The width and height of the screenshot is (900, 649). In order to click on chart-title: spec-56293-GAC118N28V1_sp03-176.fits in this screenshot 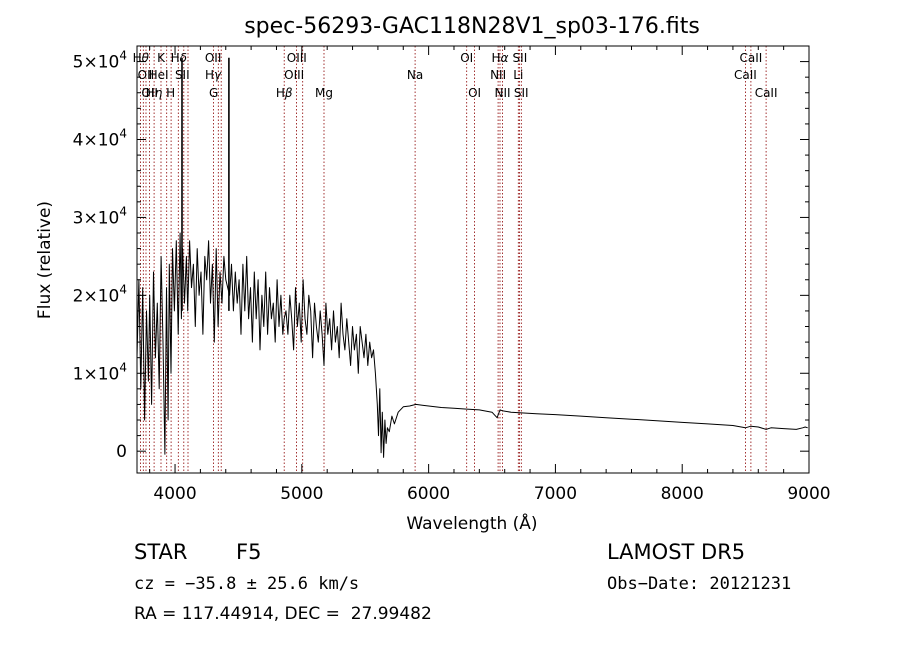, I will do `click(472, 26)`.